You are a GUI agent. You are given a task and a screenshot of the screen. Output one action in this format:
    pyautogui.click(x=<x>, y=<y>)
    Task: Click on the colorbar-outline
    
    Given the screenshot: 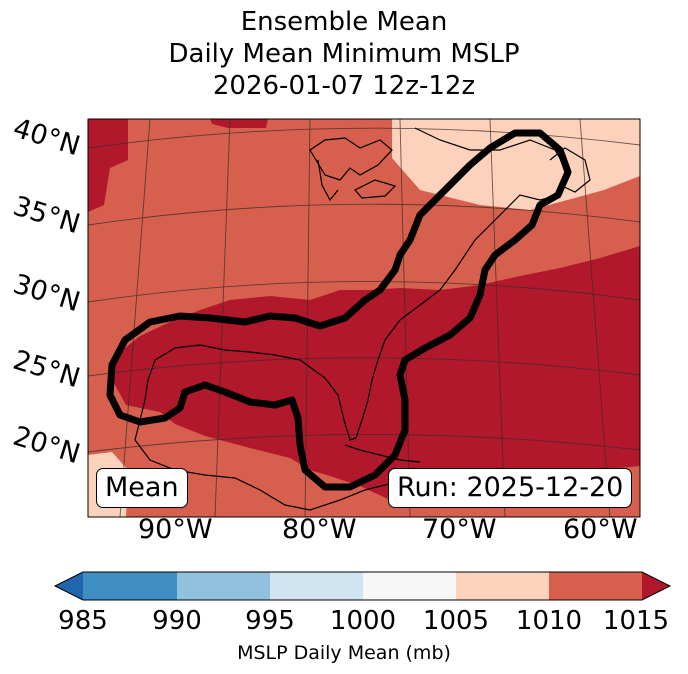 What is the action you would take?
    pyautogui.click(x=362, y=586)
    